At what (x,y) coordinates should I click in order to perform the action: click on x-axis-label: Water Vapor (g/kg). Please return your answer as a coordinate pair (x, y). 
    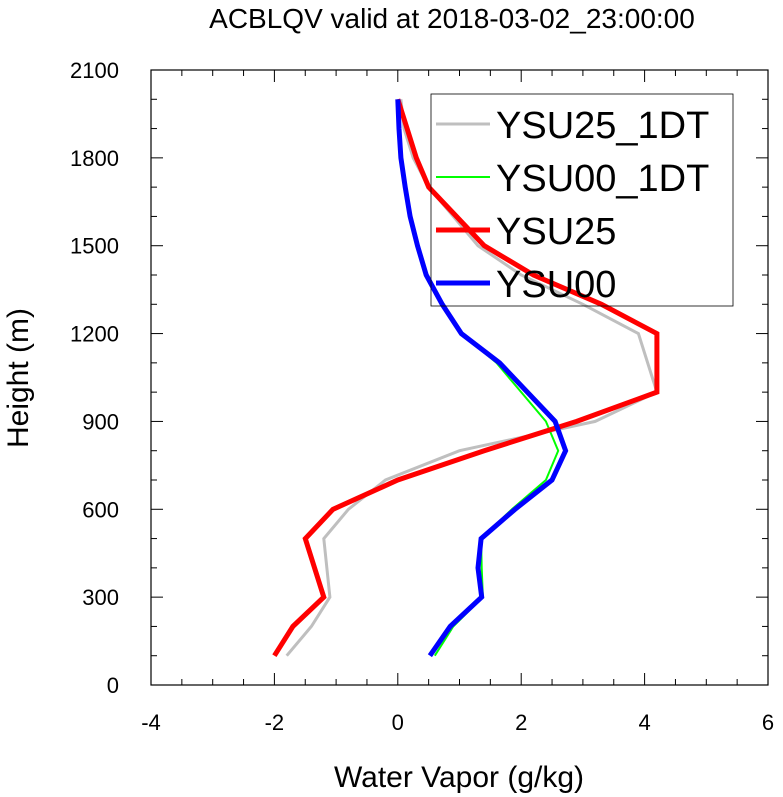
    Looking at the image, I should click on (459, 777).